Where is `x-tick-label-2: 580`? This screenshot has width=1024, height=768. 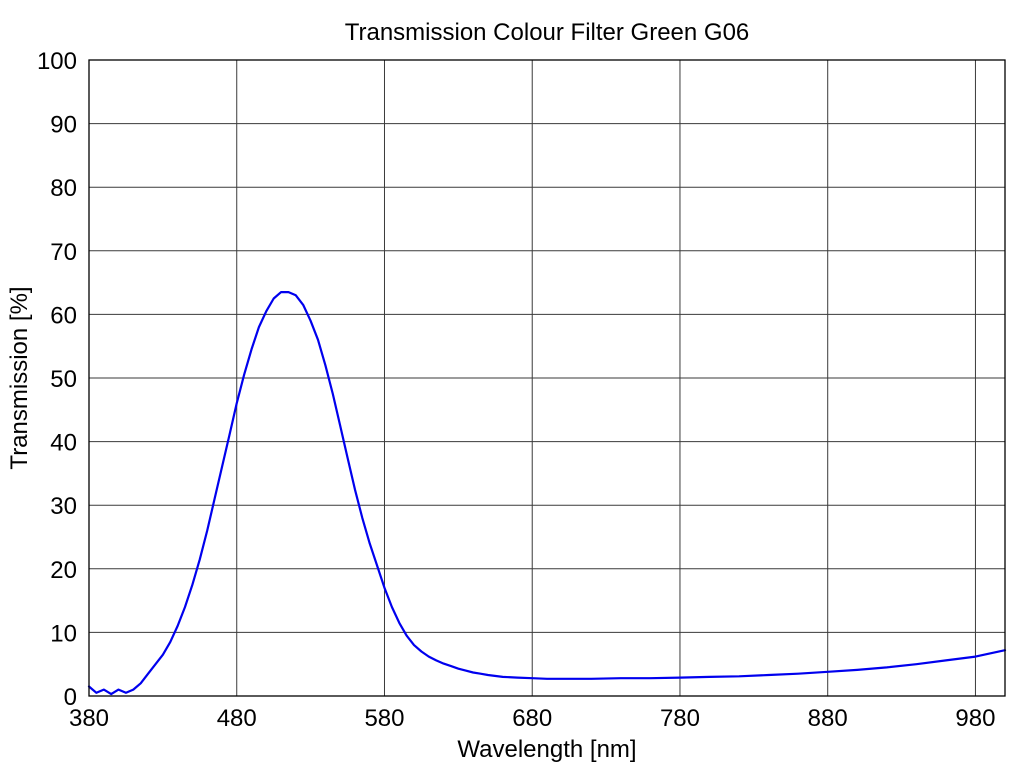
x-tick-label-2: 580 is located at coordinates (384, 718).